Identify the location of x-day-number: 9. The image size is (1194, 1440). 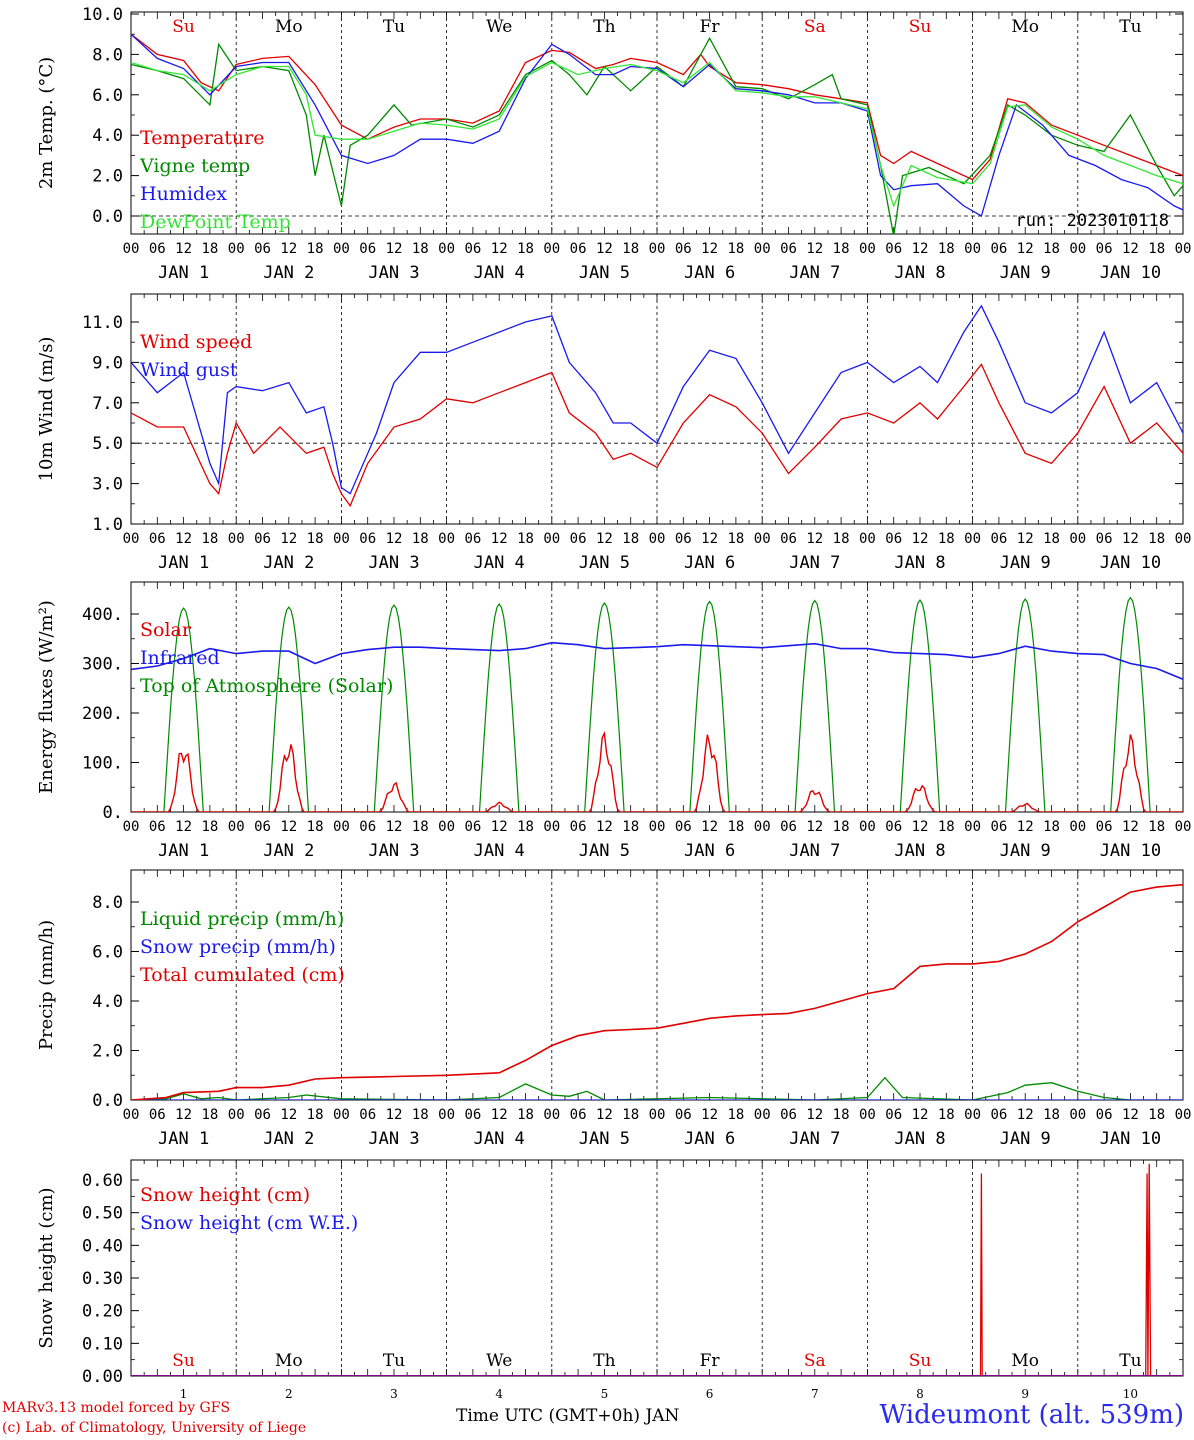
(1025, 1394).